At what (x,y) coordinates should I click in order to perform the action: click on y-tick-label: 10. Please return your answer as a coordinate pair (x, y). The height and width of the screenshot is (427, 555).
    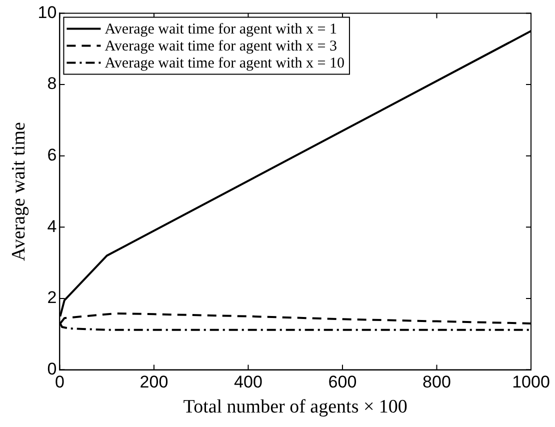
    Looking at the image, I should click on (47, 12).